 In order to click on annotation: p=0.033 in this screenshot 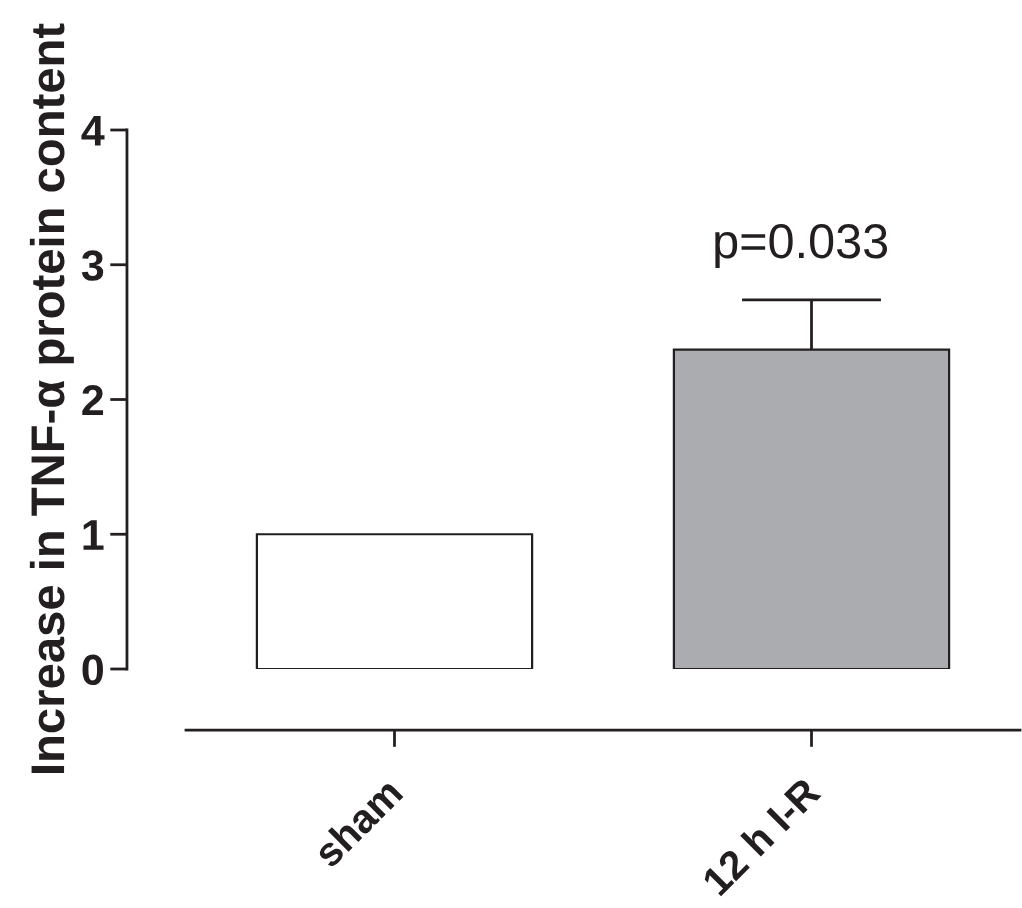, I will do `click(801, 246)`.